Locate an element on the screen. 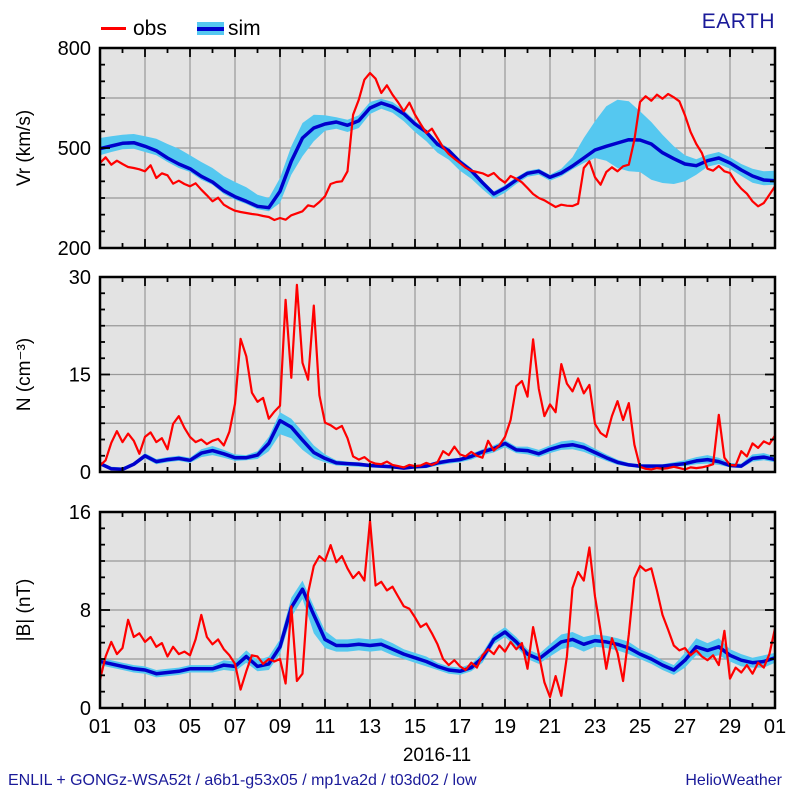  y-axis-title: |B| (nT) is located at coordinates (24, 610).